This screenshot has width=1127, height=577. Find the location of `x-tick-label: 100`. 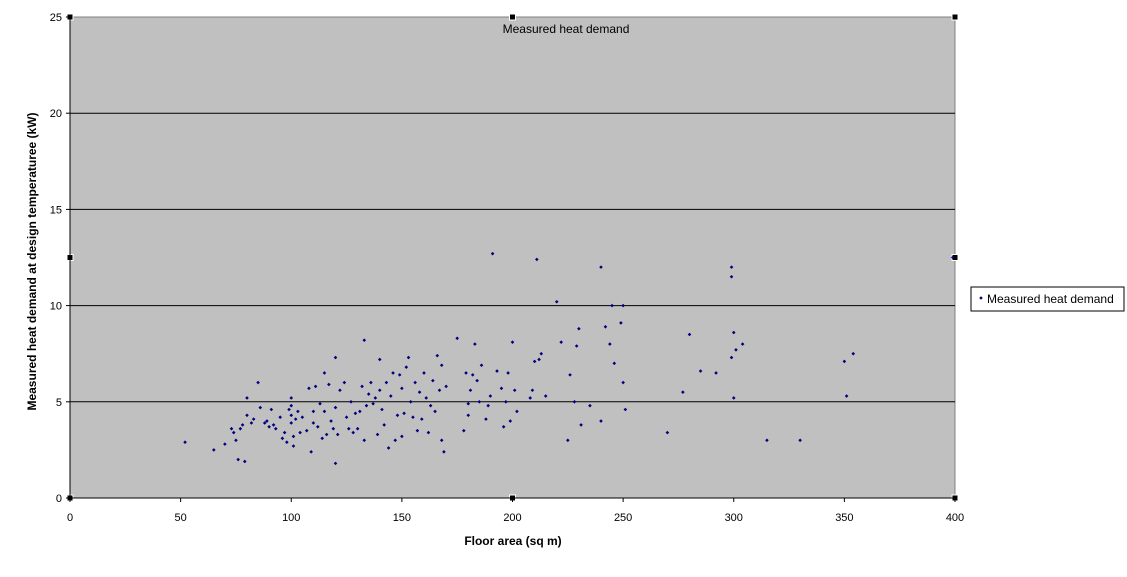

x-tick-label: 100 is located at coordinates (291, 518).